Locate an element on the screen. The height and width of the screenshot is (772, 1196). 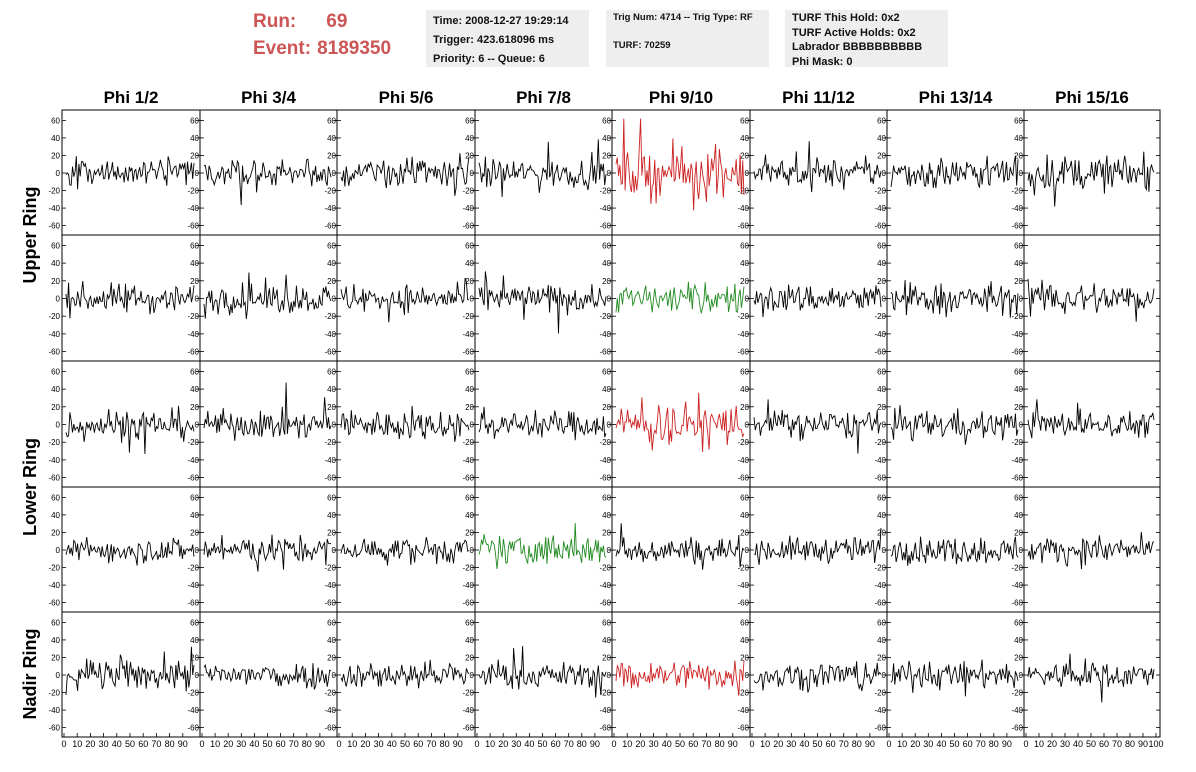
x-tick-label: 20 is located at coordinates (1052, 744).